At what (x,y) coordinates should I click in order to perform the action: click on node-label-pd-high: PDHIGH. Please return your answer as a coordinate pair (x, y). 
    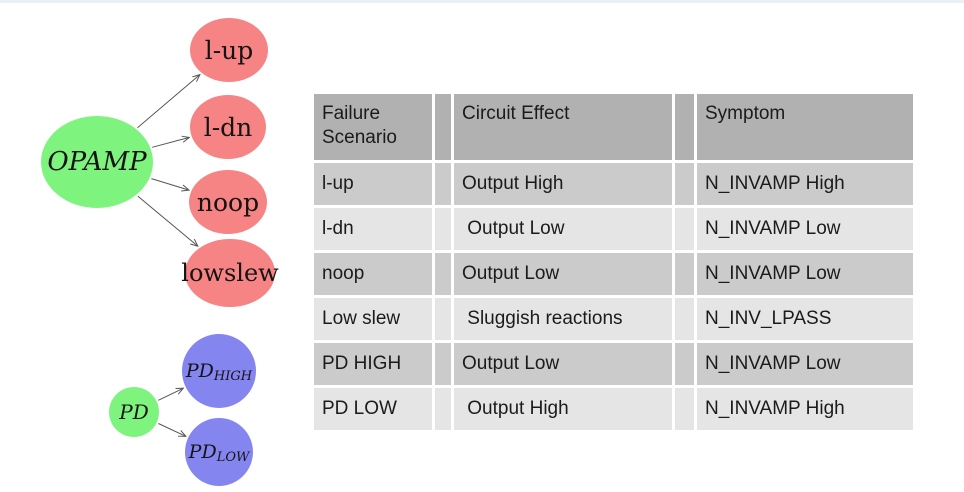
    Looking at the image, I should click on (219, 372).